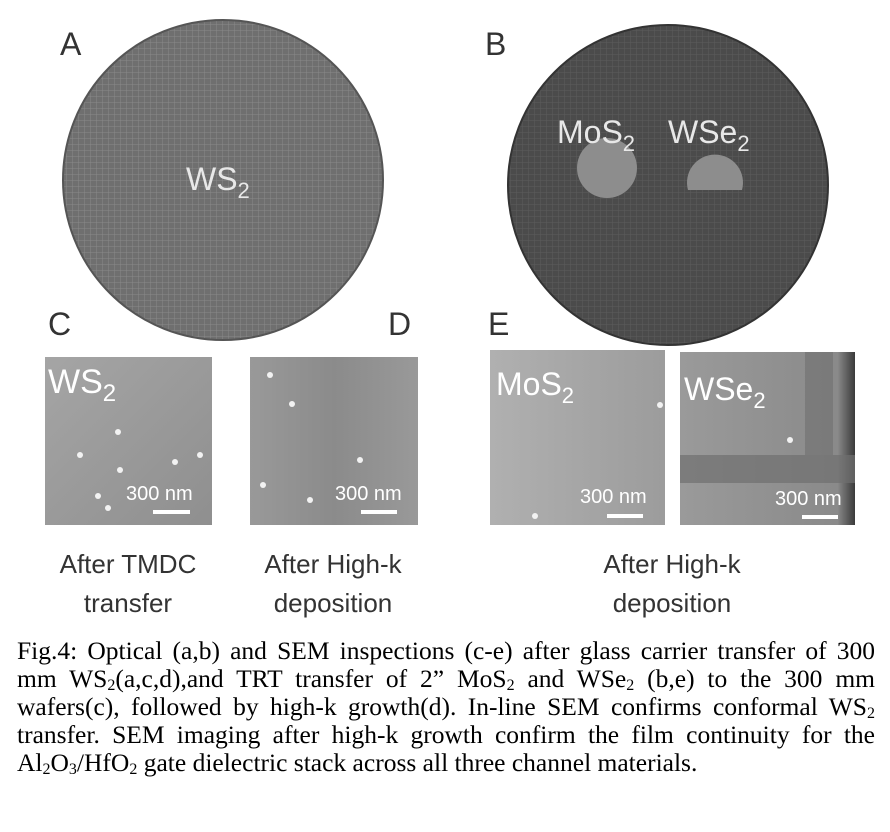 The image size is (890, 832). I want to click on wafer-label: WS2, so click(218, 182).